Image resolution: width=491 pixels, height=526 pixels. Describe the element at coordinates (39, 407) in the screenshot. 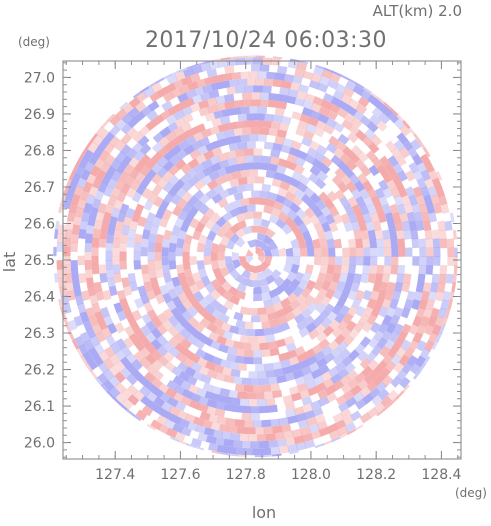

I see `y-tick-label: 26.1` at that location.